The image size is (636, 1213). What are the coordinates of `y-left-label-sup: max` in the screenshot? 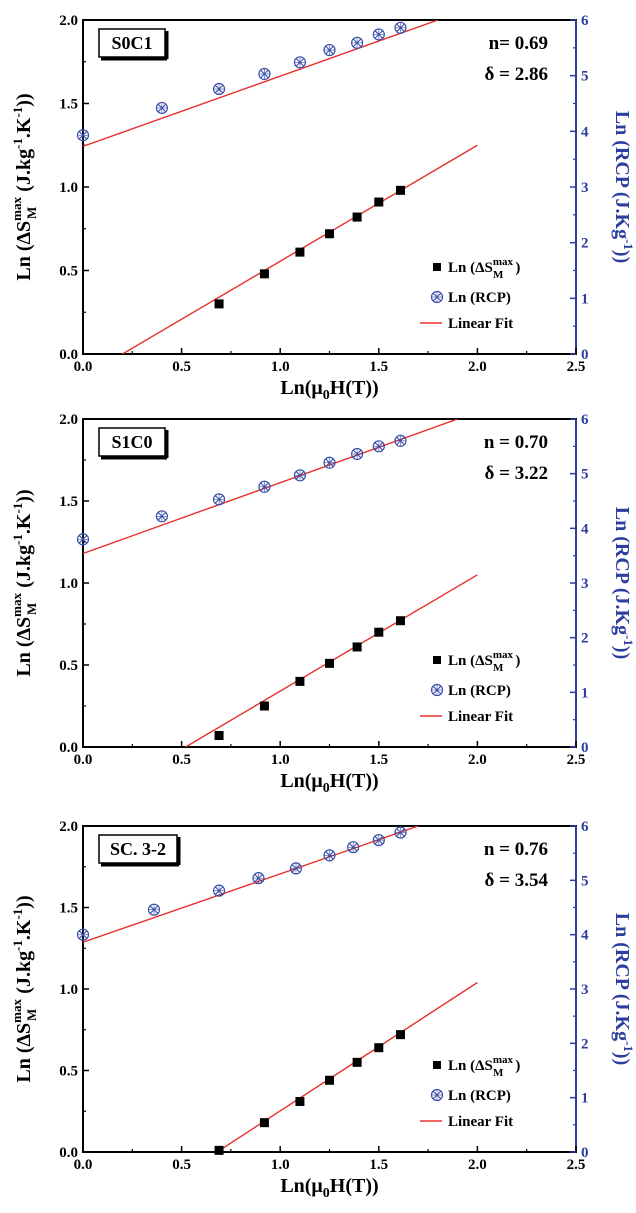 It's located at (16, 605).